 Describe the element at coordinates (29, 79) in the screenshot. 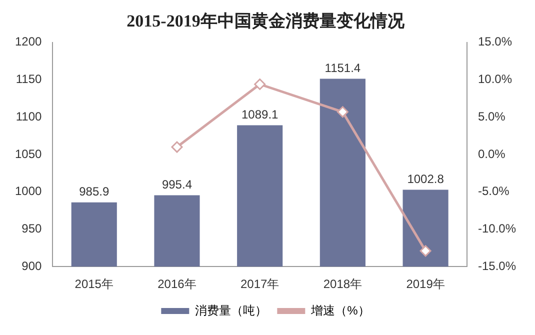

I see `y-tick-label: 1150` at that location.